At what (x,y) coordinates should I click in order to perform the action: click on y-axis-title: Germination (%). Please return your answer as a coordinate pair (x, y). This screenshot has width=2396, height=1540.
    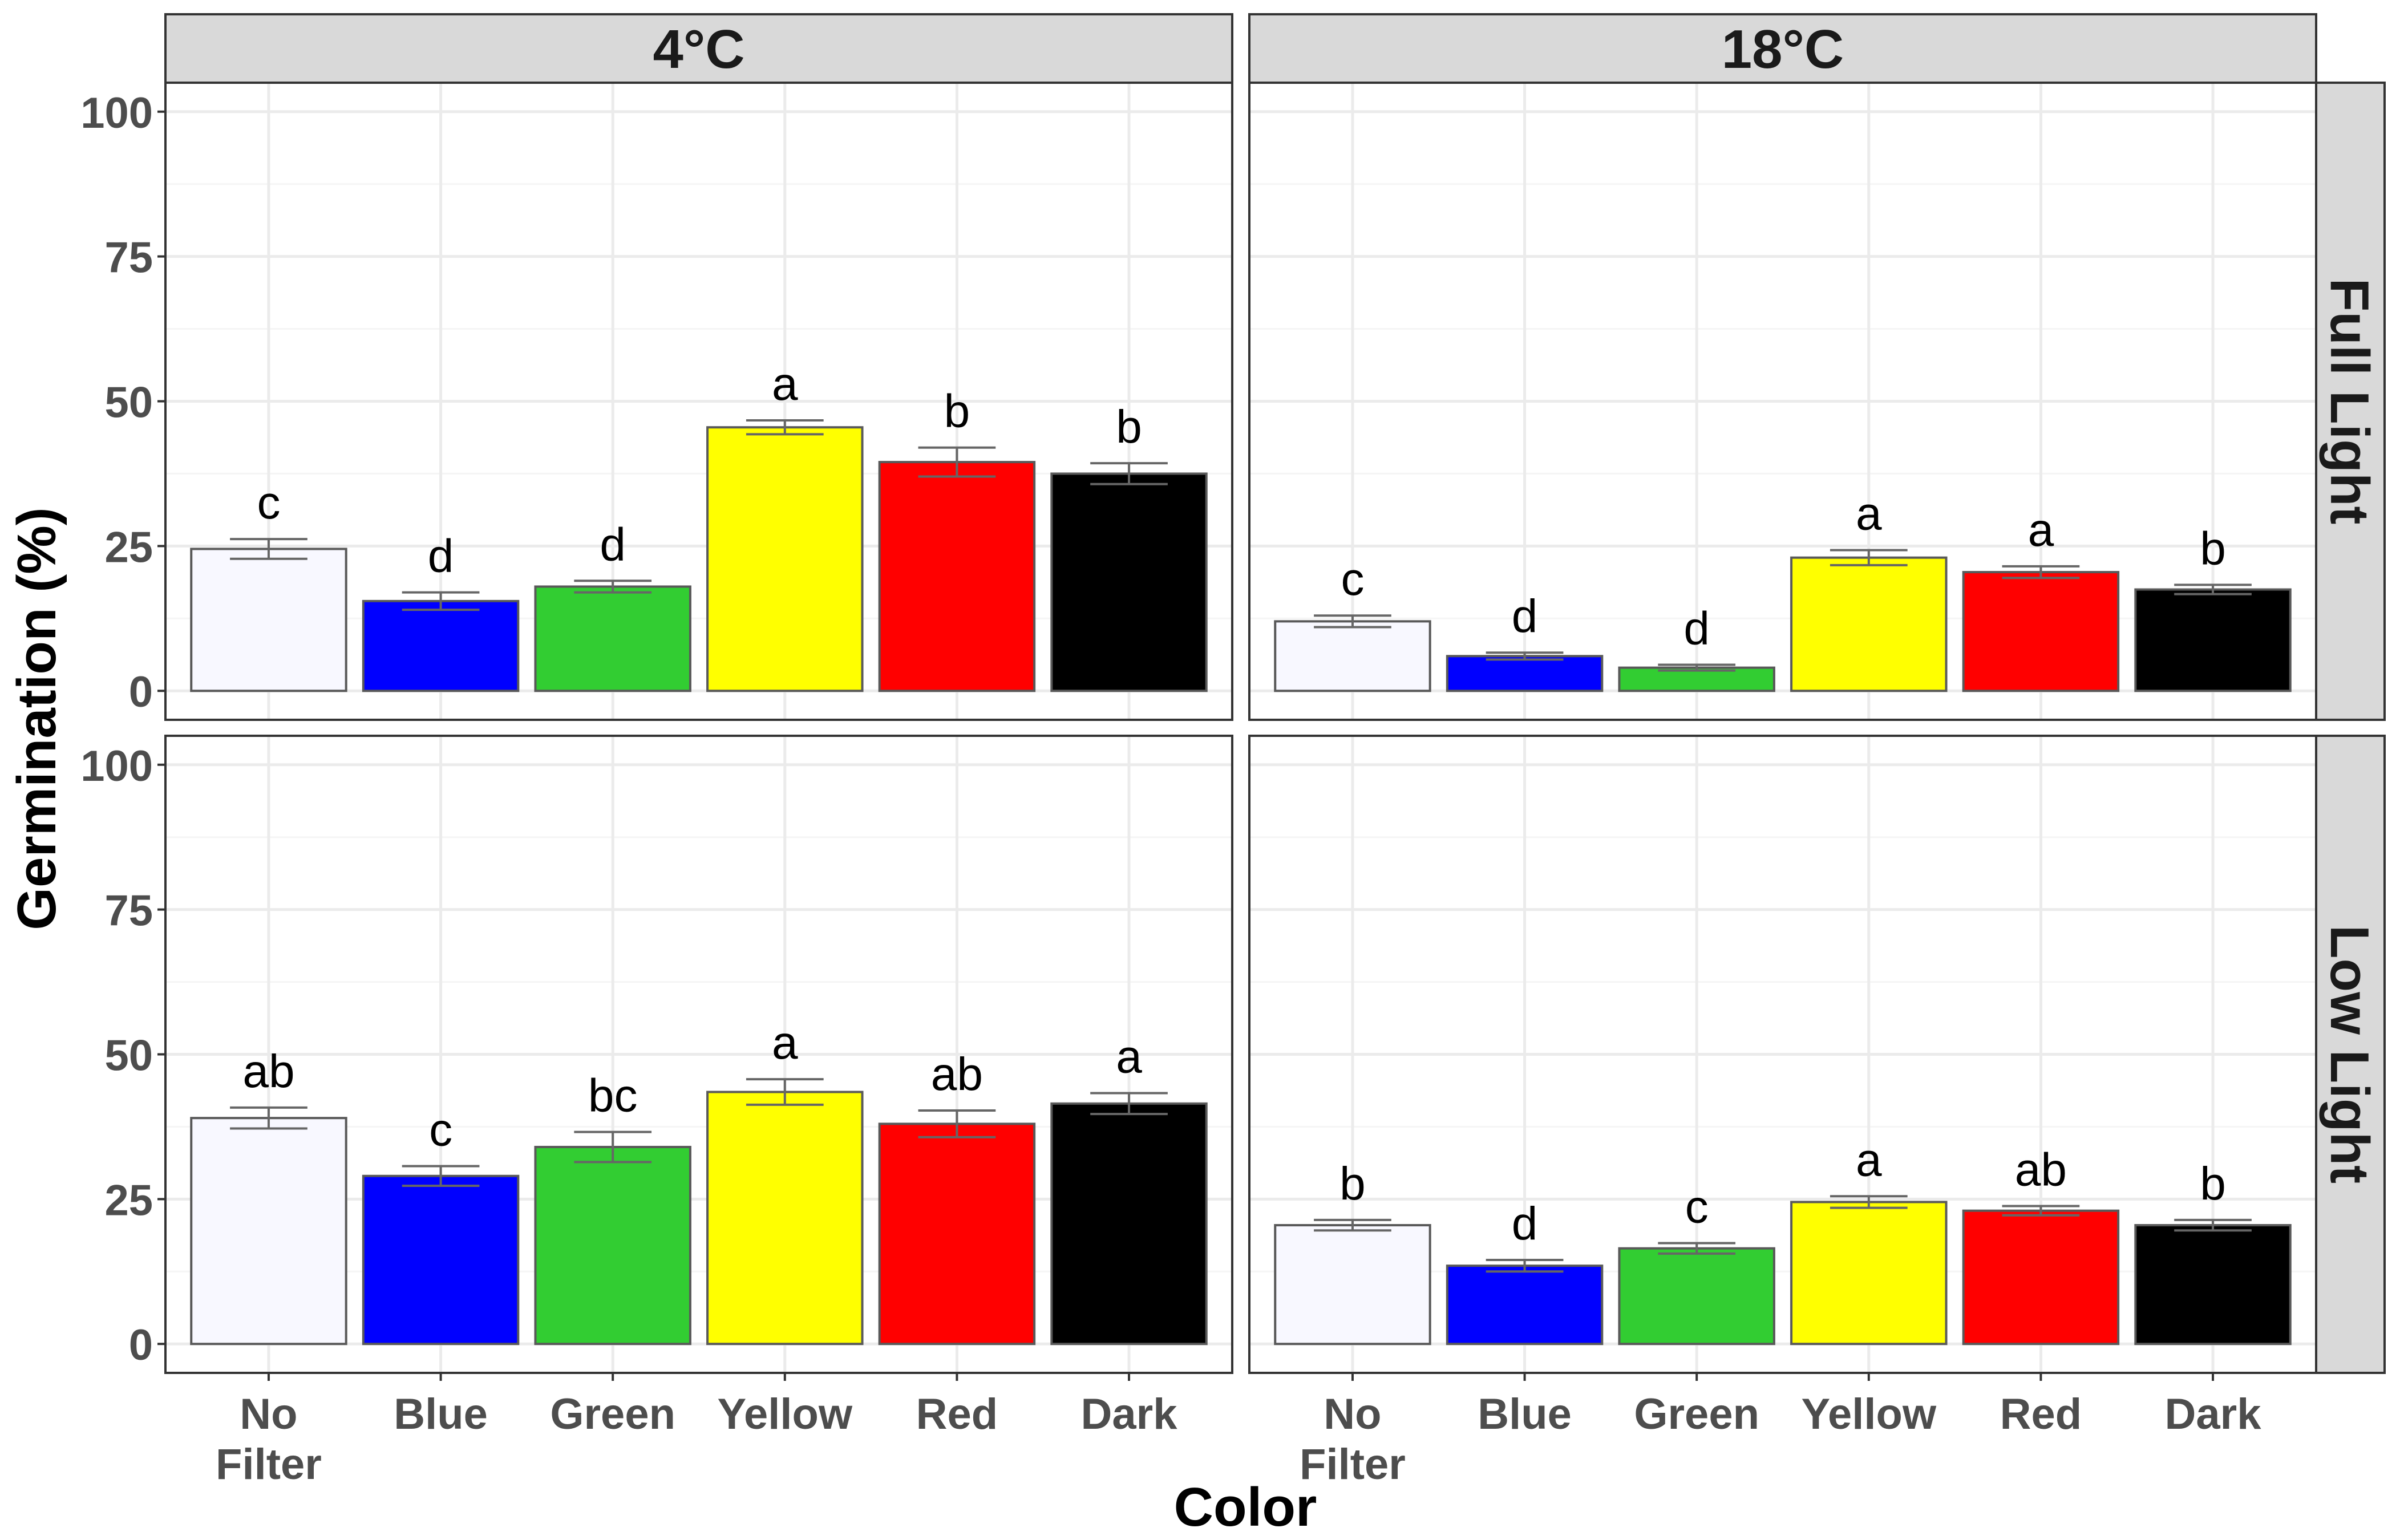
    Looking at the image, I should click on (36, 718).